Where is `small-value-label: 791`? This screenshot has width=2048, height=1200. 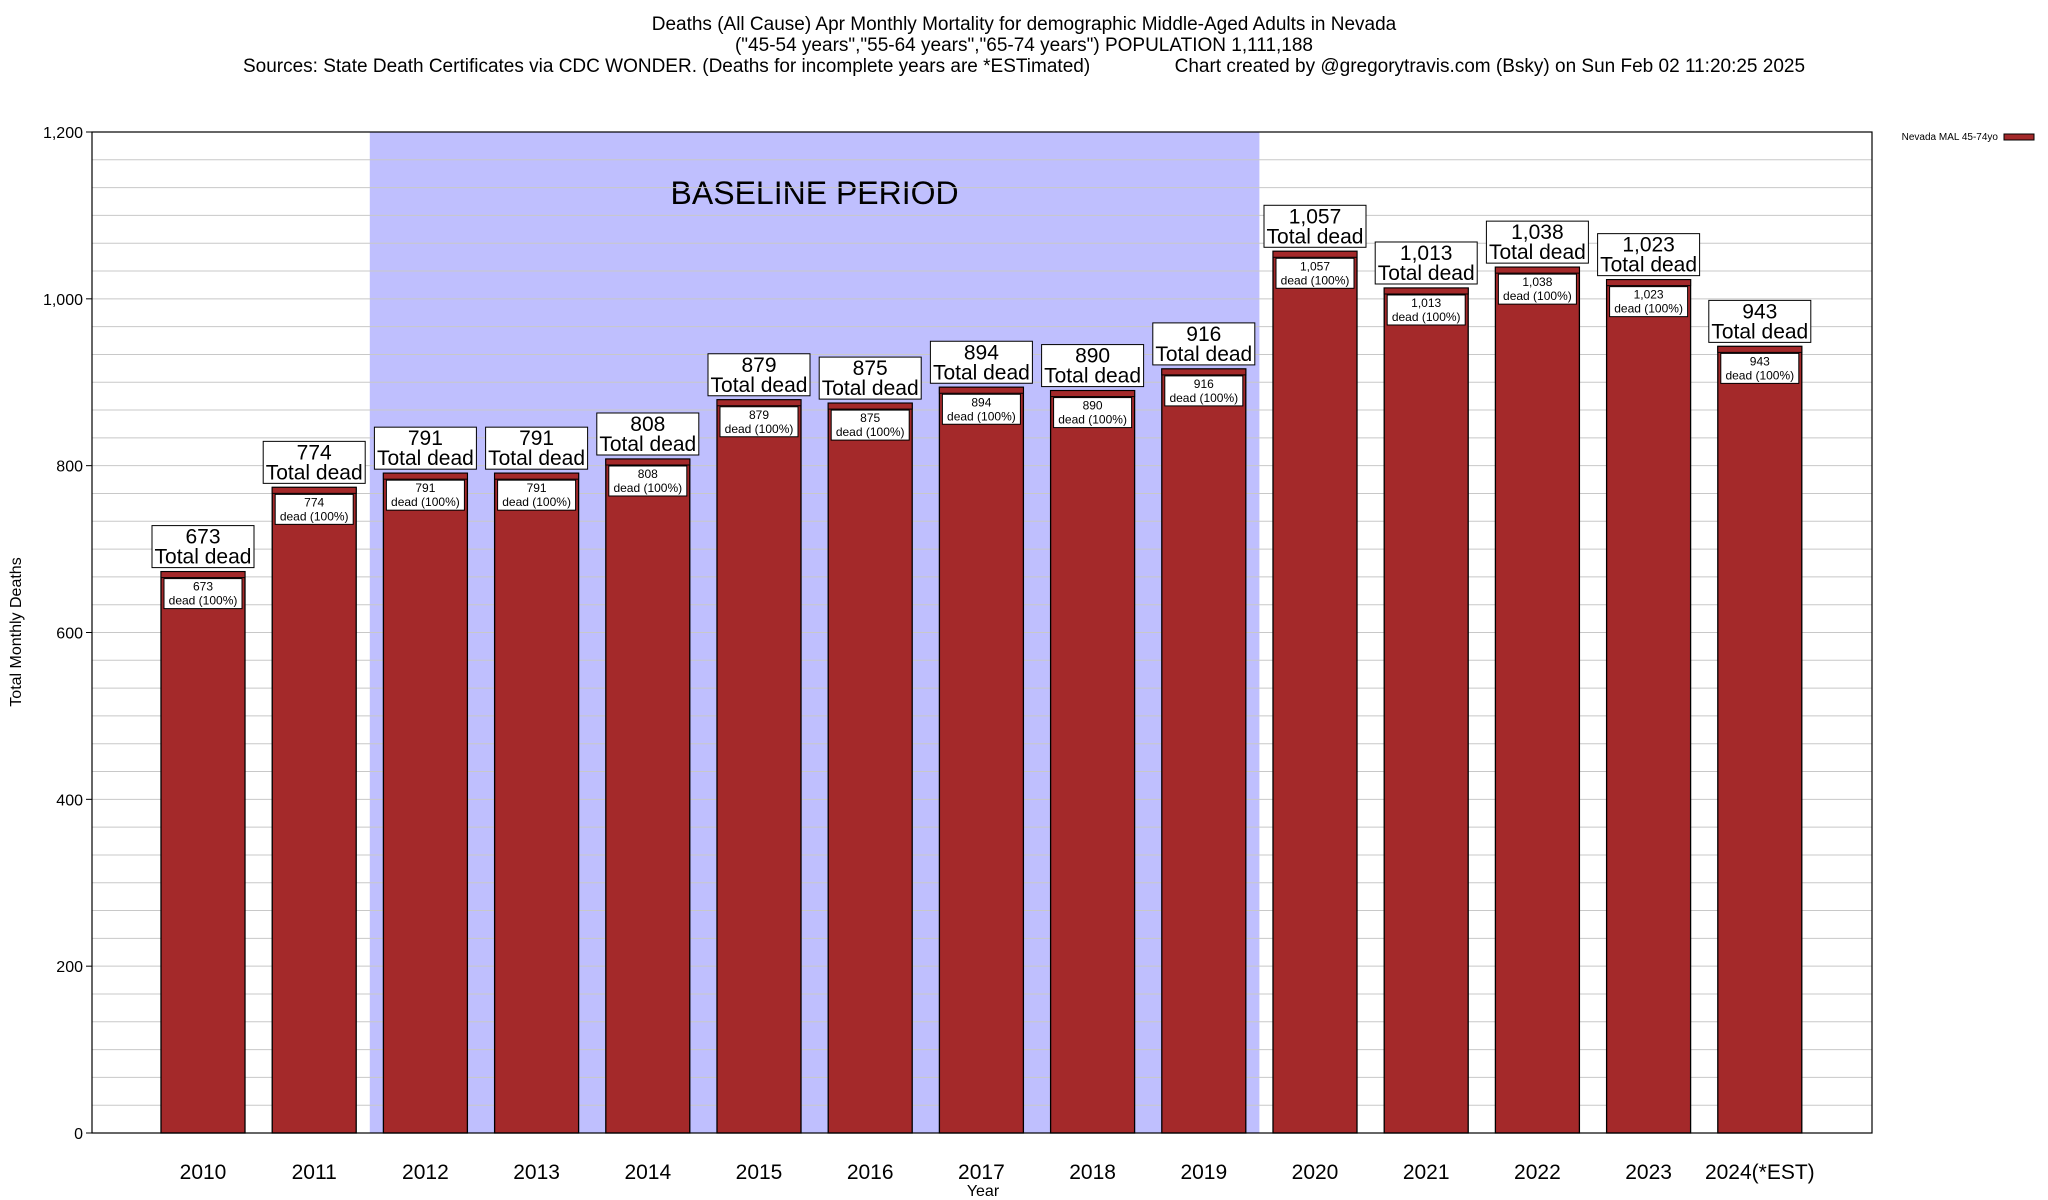 small-value-label: 791 is located at coordinates (425, 488).